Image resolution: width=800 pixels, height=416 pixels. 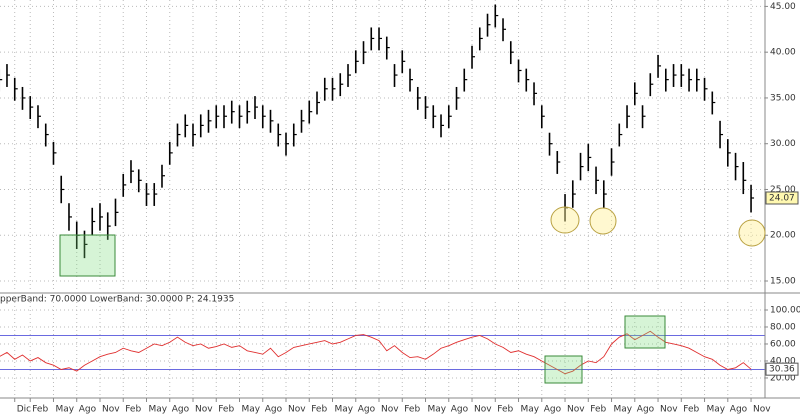 What do you see at coordinates (783, 190) in the screenshot?
I see `y-tick-label: 25.00` at bounding box center [783, 190].